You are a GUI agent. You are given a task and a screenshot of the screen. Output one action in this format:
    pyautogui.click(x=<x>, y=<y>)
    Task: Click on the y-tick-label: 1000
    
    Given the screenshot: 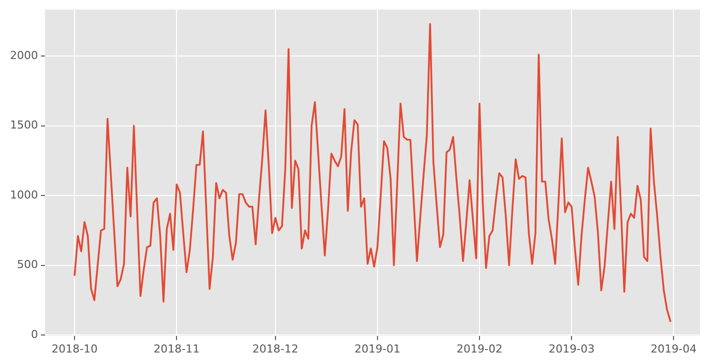 What is the action you would take?
    pyautogui.click(x=24, y=195)
    